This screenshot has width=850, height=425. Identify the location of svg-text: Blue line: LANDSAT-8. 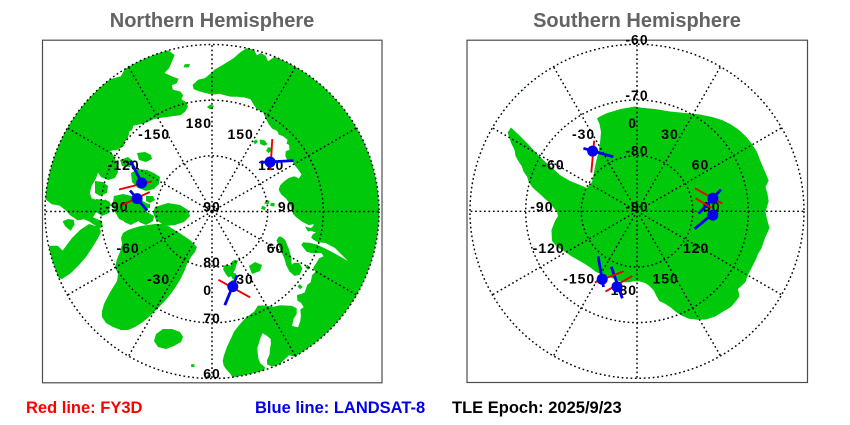
(340, 408).